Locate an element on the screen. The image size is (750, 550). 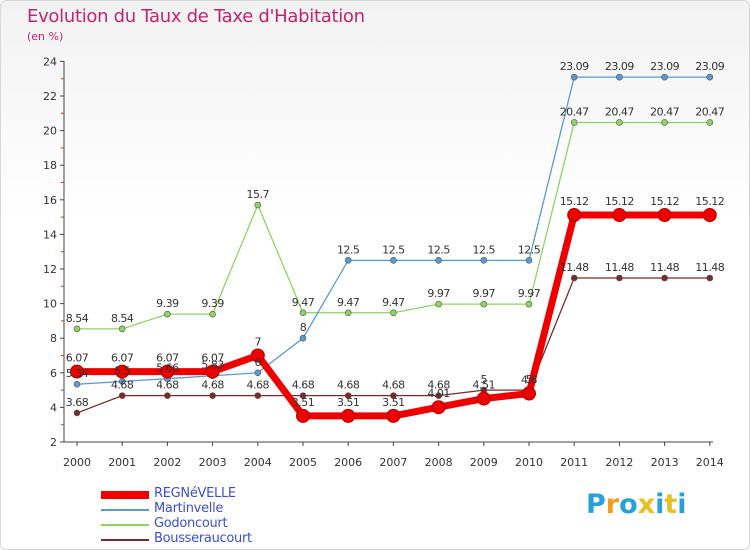
logo-letter: x is located at coordinates (646, 504).